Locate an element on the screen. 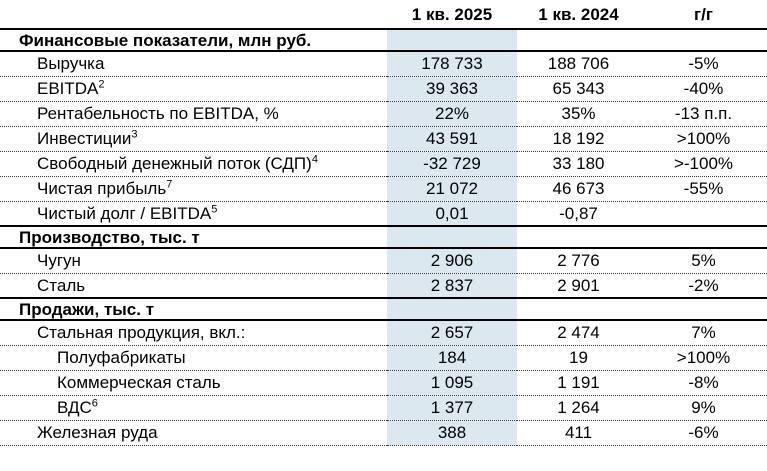 The width and height of the screenshot is (767, 471). value-yoy: 7% is located at coordinates (703, 333).